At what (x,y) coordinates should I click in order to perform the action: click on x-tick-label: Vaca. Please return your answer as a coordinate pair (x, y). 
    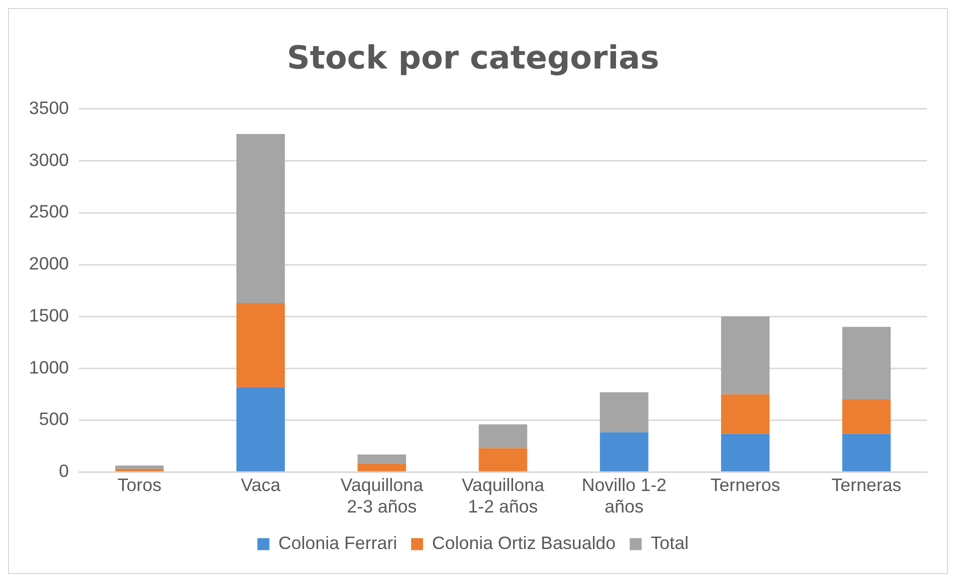
    Looking at the image, I should click on (260, 484).